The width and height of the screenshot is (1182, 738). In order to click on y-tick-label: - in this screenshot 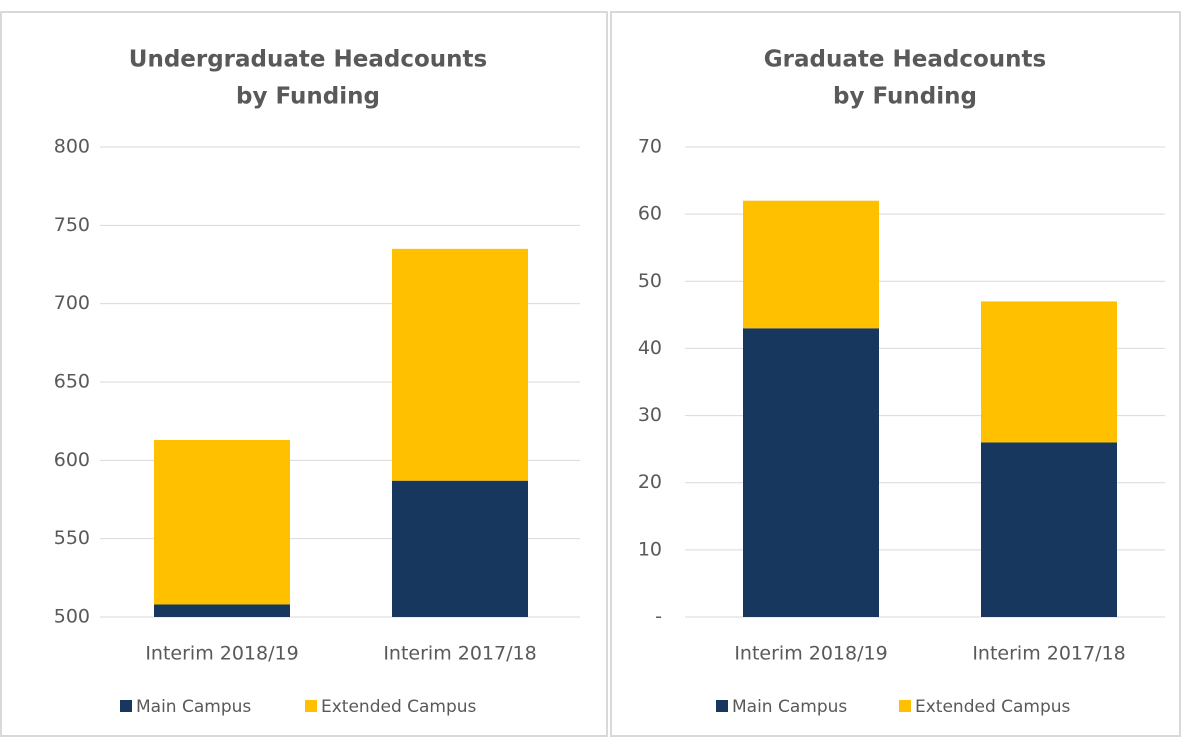, I will do `click(658, 617)`.